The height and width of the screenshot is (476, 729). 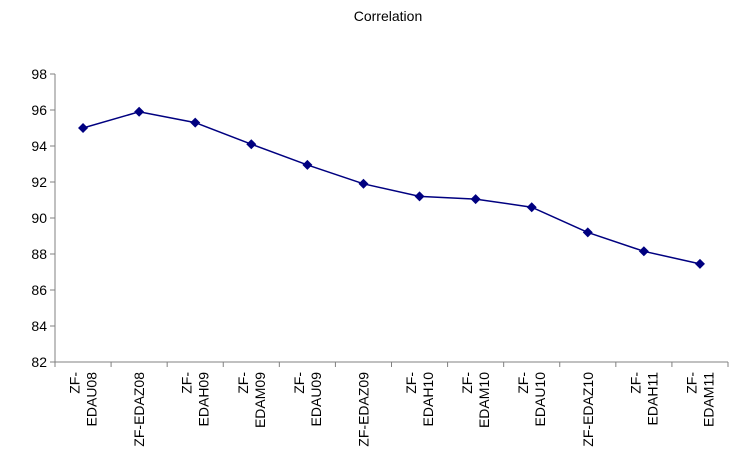 I want to click on x-tick-label: ZF- EDAH09, so click(x=195, y=399).